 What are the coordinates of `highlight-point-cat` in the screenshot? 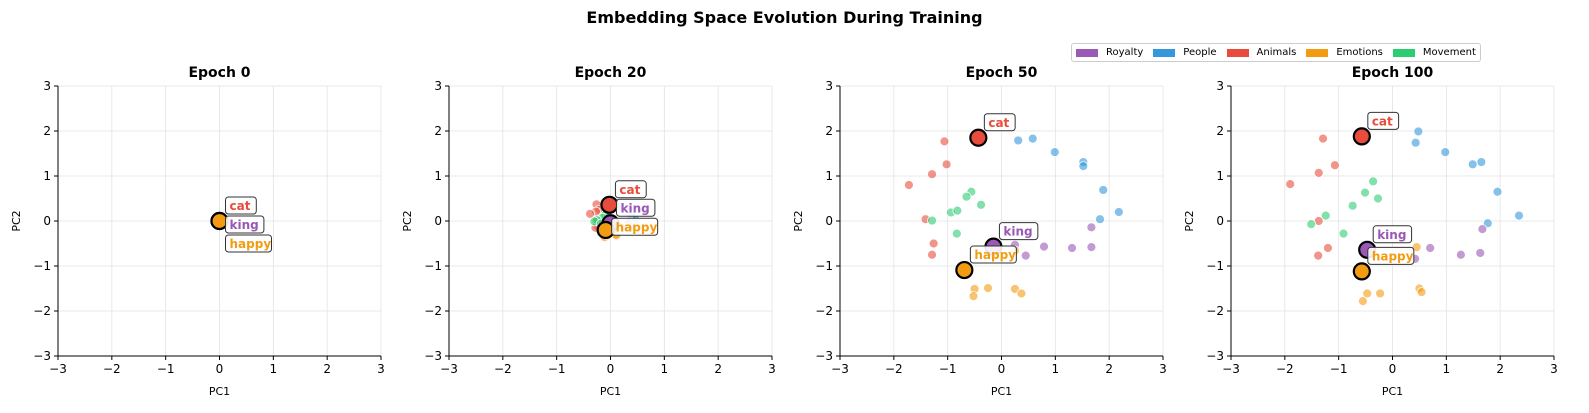 It's located at (609, 204).